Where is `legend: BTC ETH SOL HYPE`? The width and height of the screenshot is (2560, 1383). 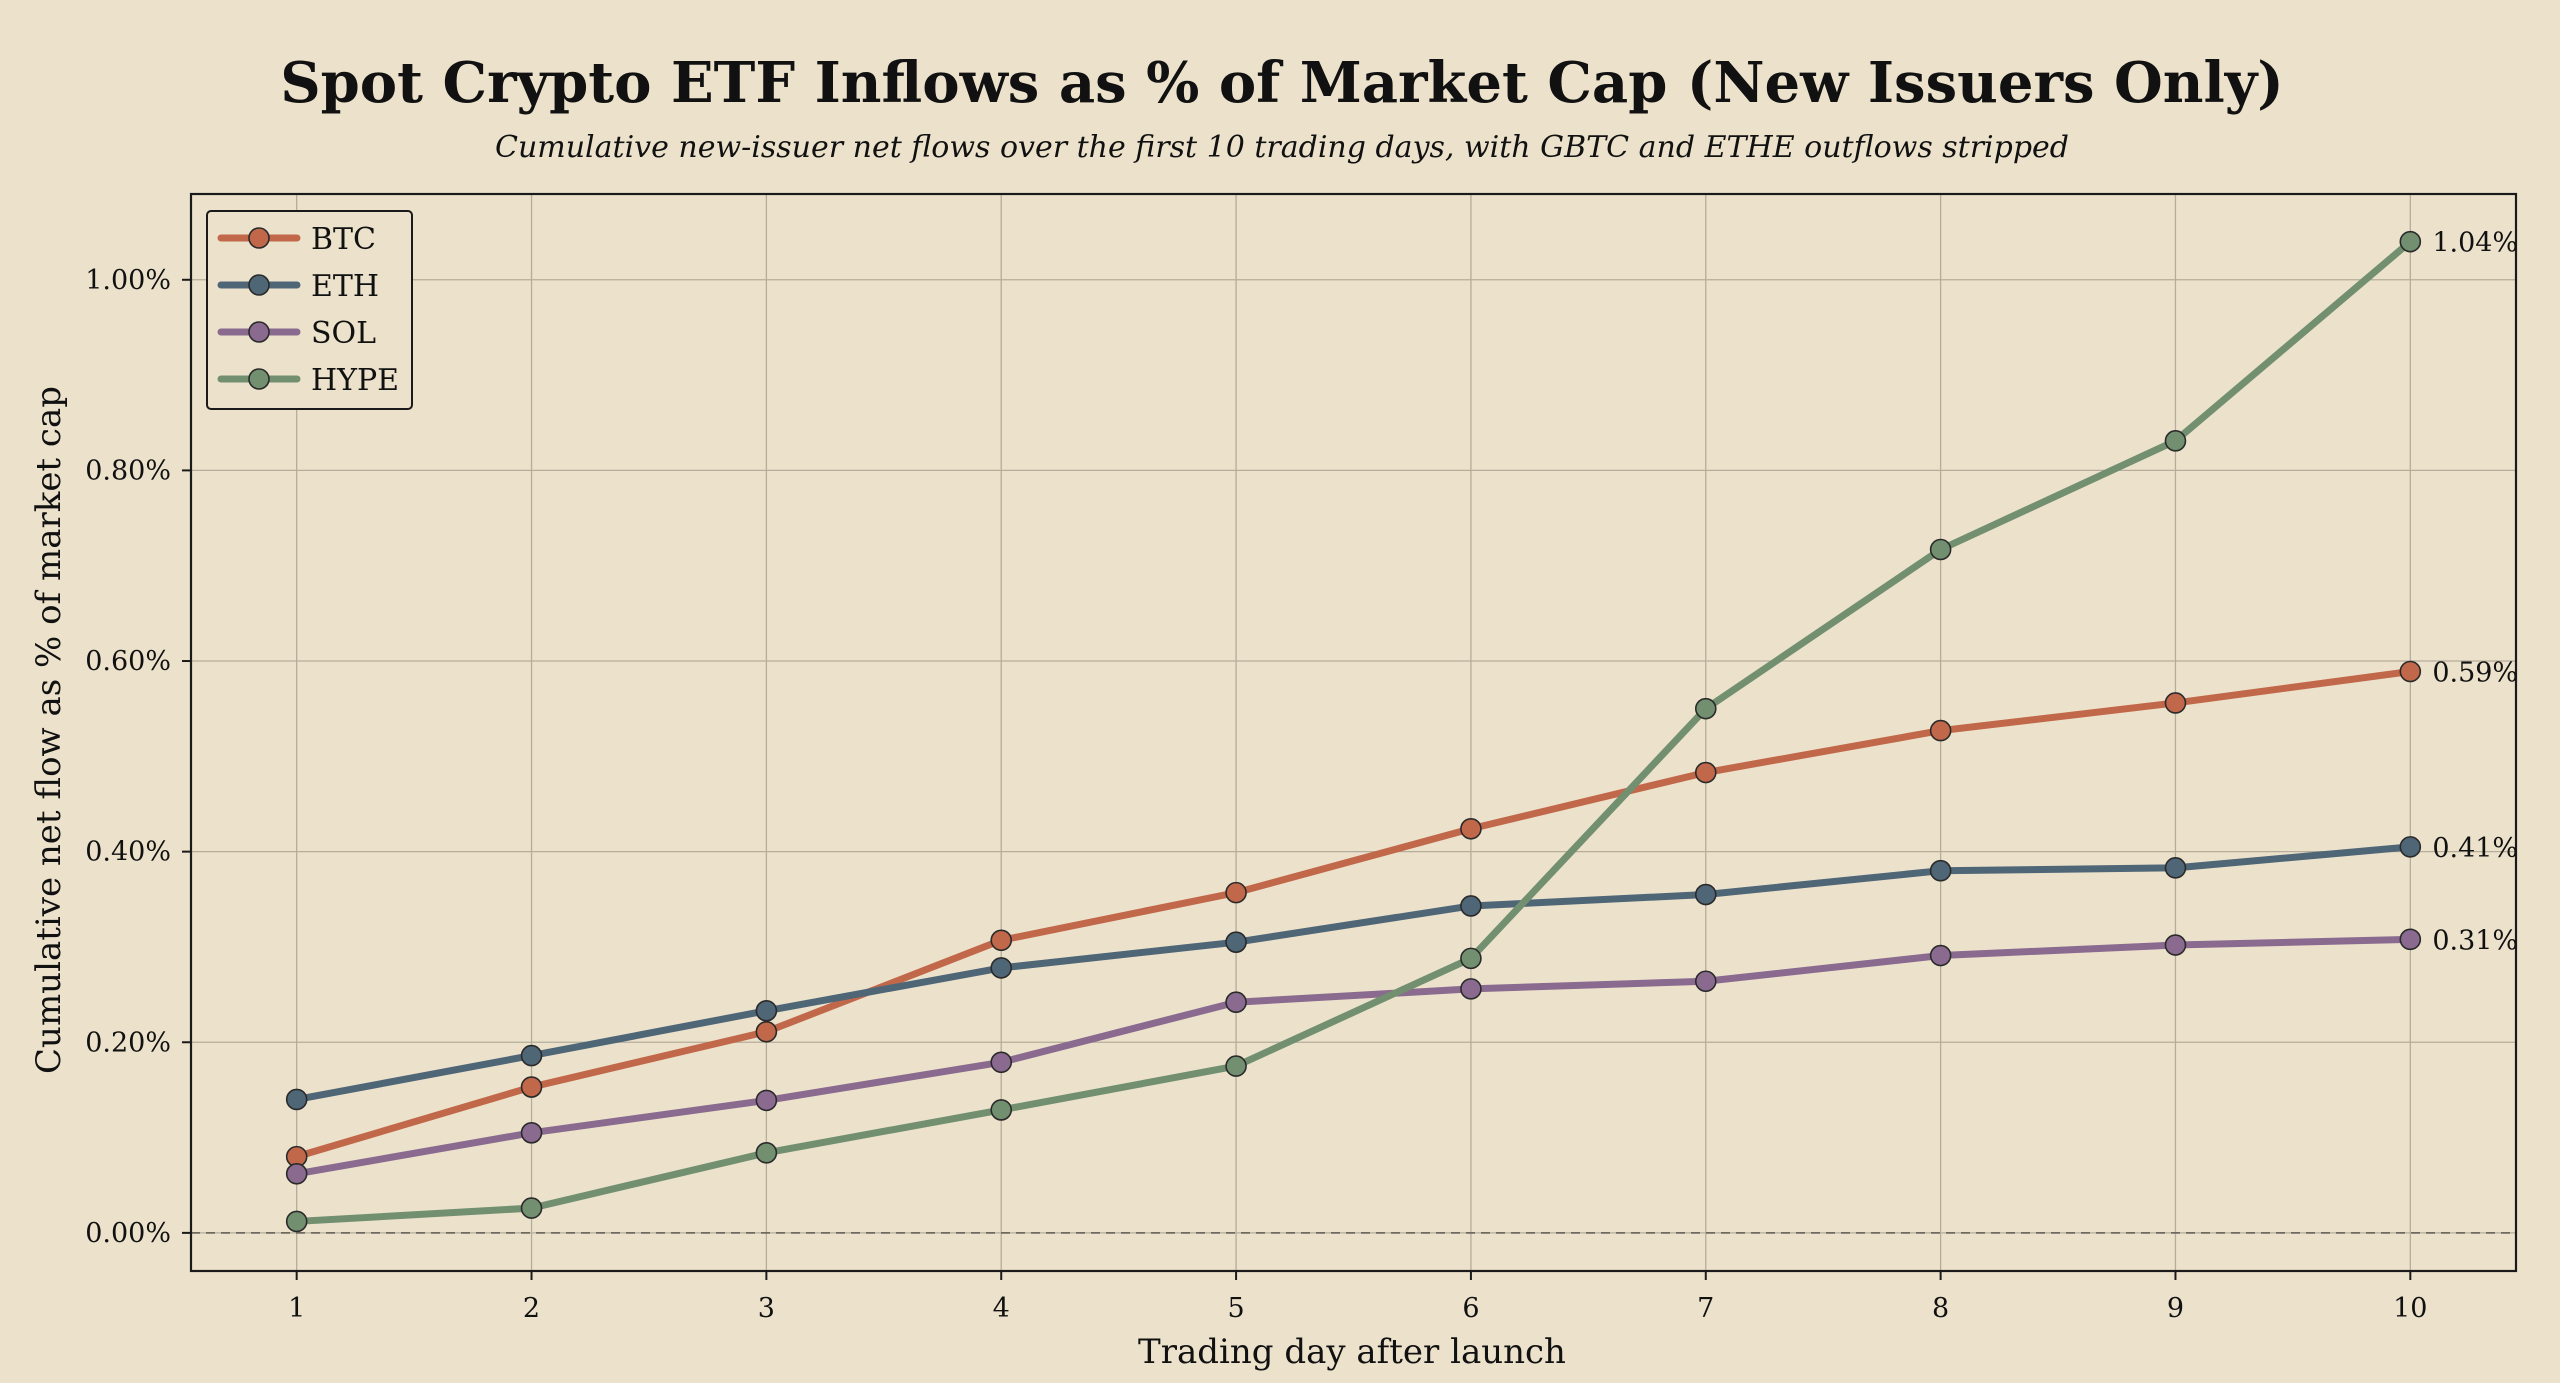
legend: BTC ETH SOL HYPE is located at coordinates (309, 310).